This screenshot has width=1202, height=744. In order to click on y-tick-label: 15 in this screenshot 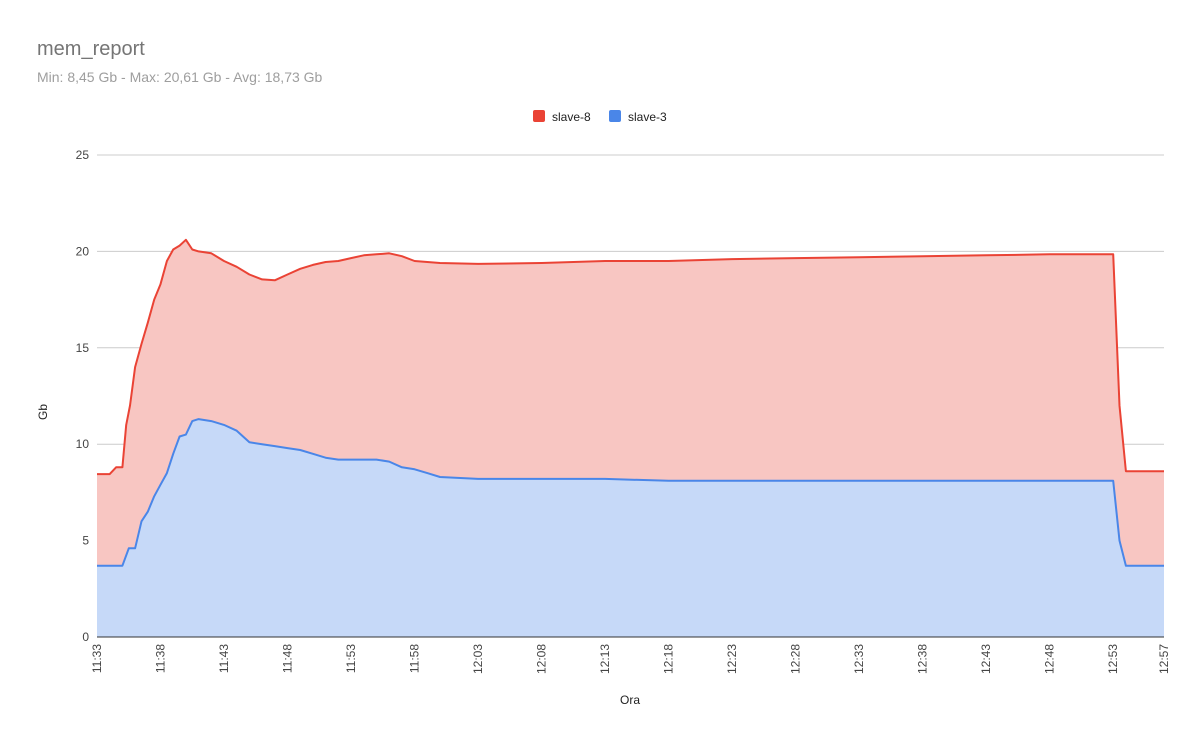, I will do `click(83, 348)`.